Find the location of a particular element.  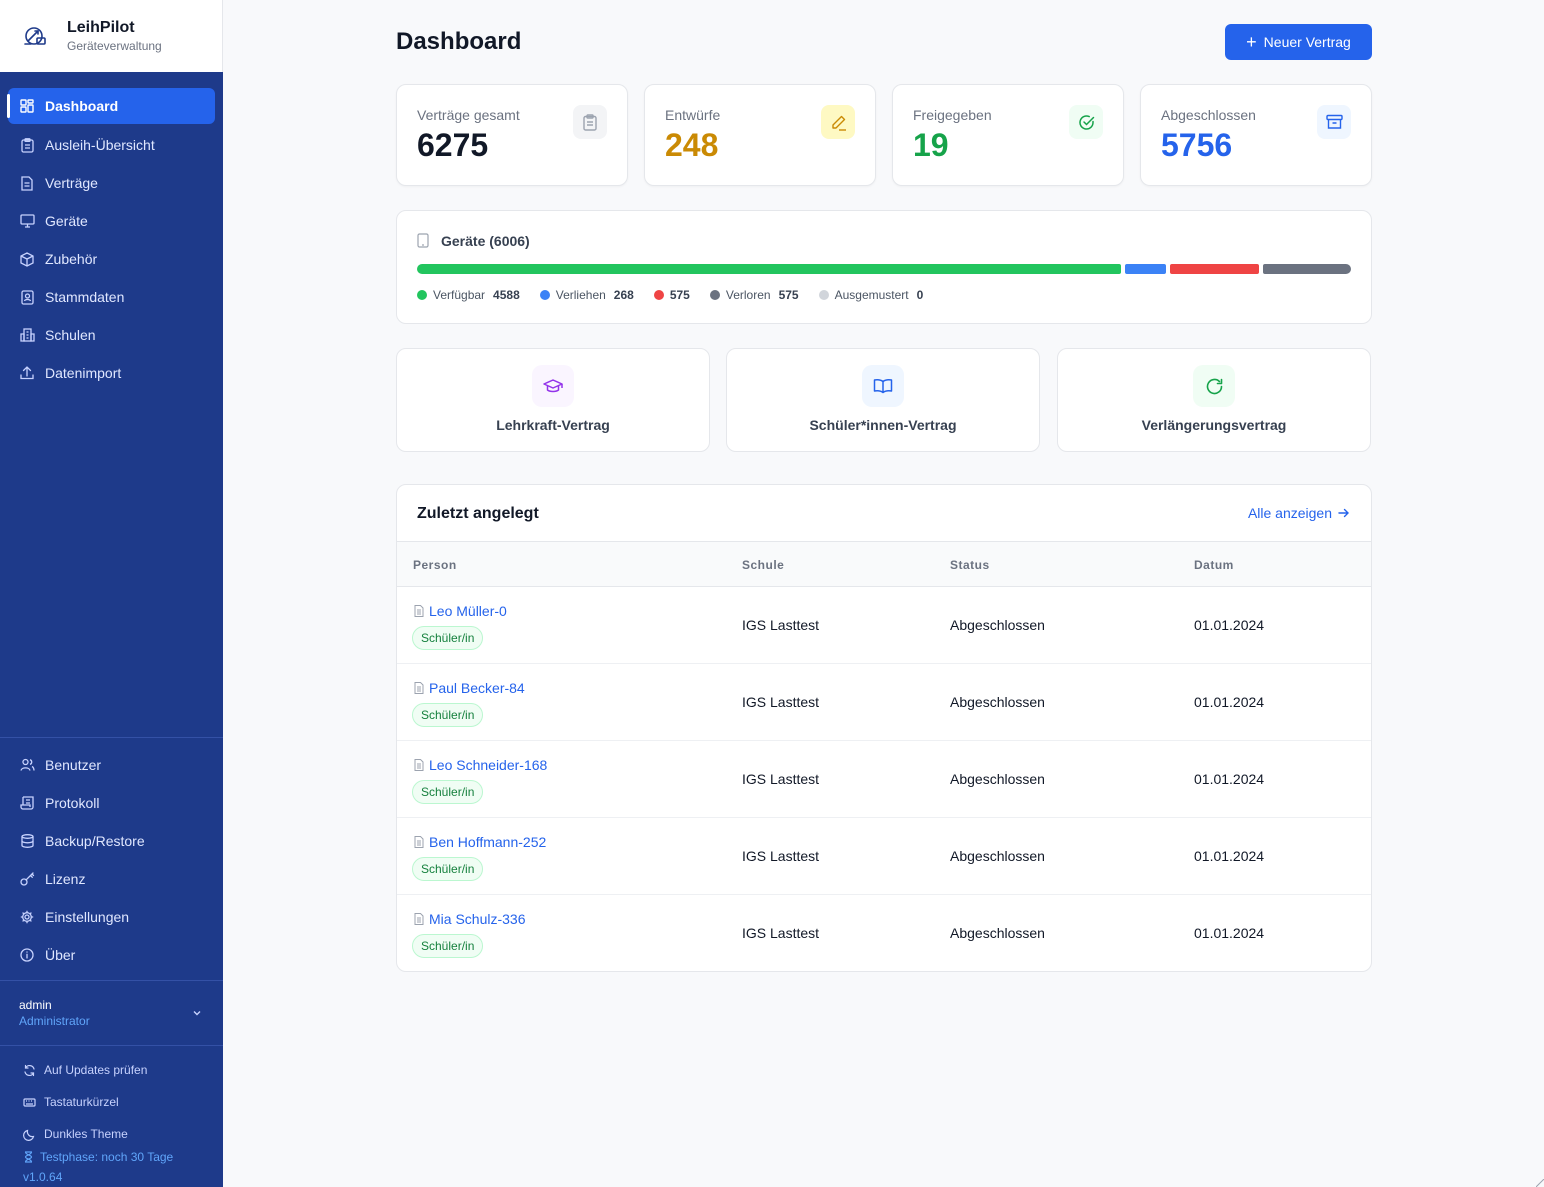

quick-student-contract: Schüler*innen-Vertrag is located at coordinates (883, 400).